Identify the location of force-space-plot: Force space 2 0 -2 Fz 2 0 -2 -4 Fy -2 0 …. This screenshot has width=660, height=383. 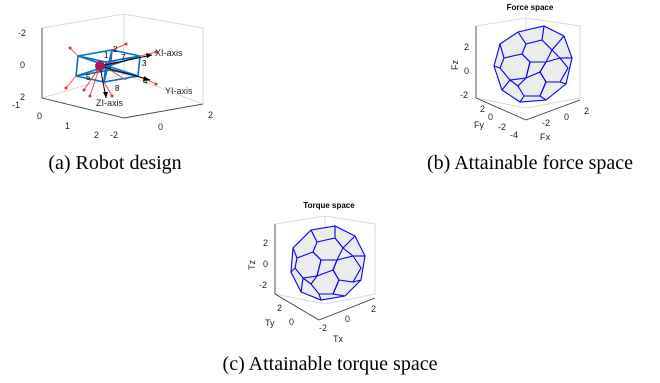
(519, 72).